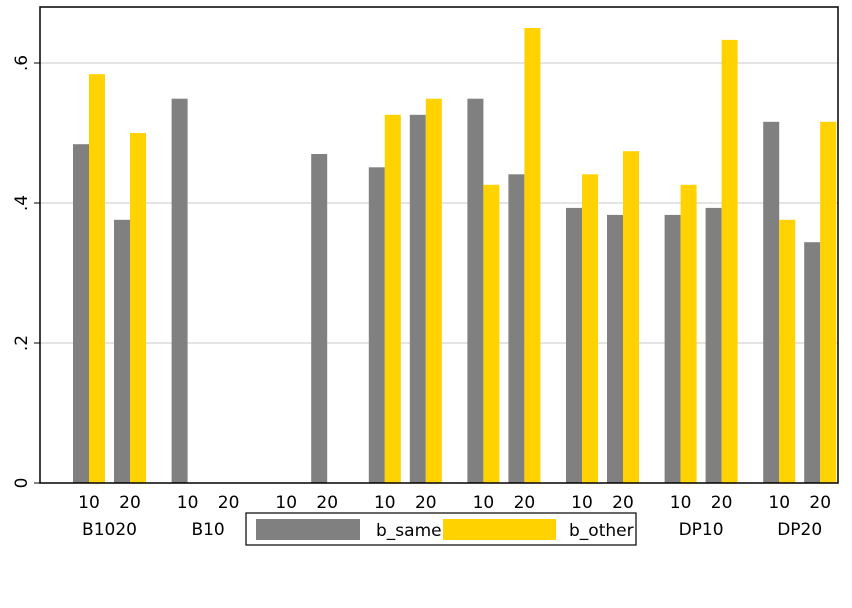  Describe the element at coordinates (601, 531) in the screenshot. I see `legend-label: b_other` at that location.